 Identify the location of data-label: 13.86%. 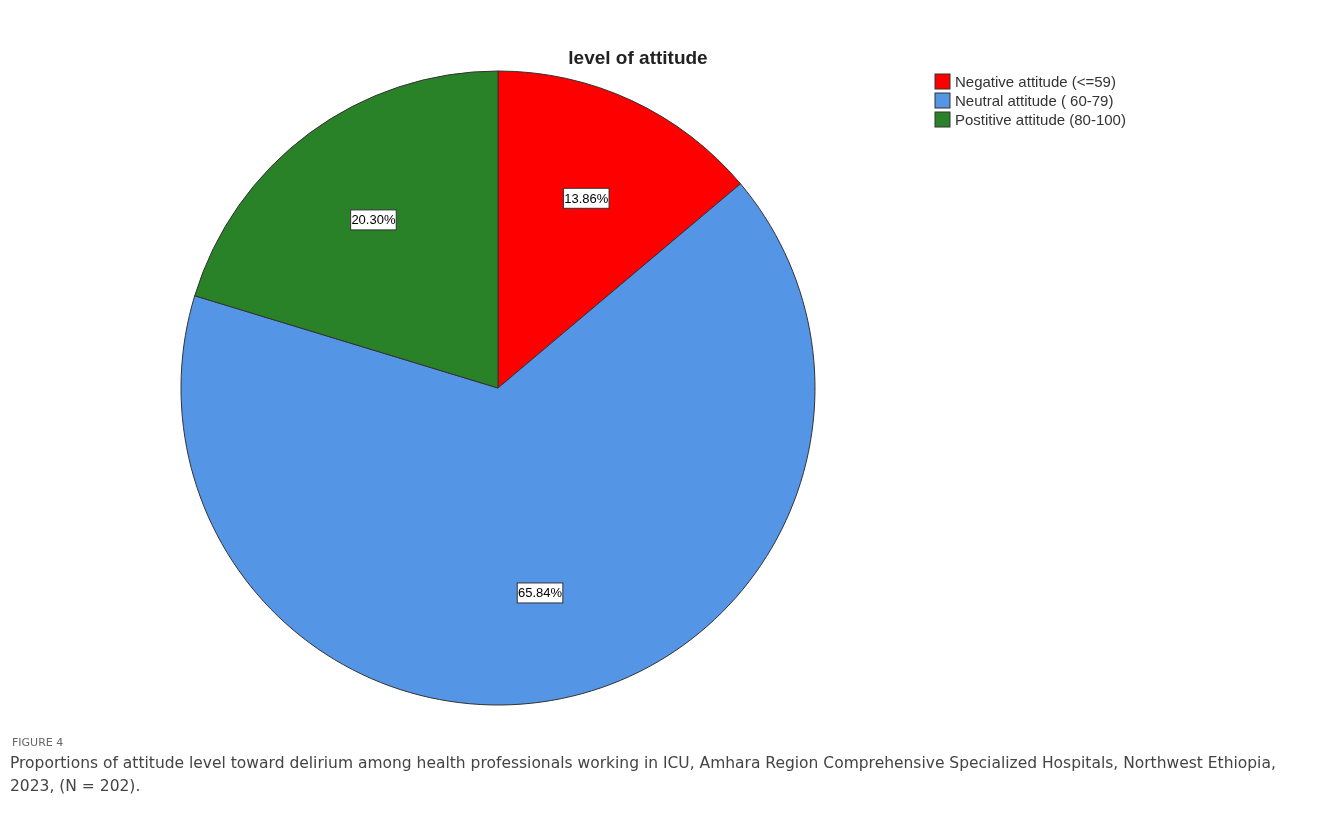
(586, 198).